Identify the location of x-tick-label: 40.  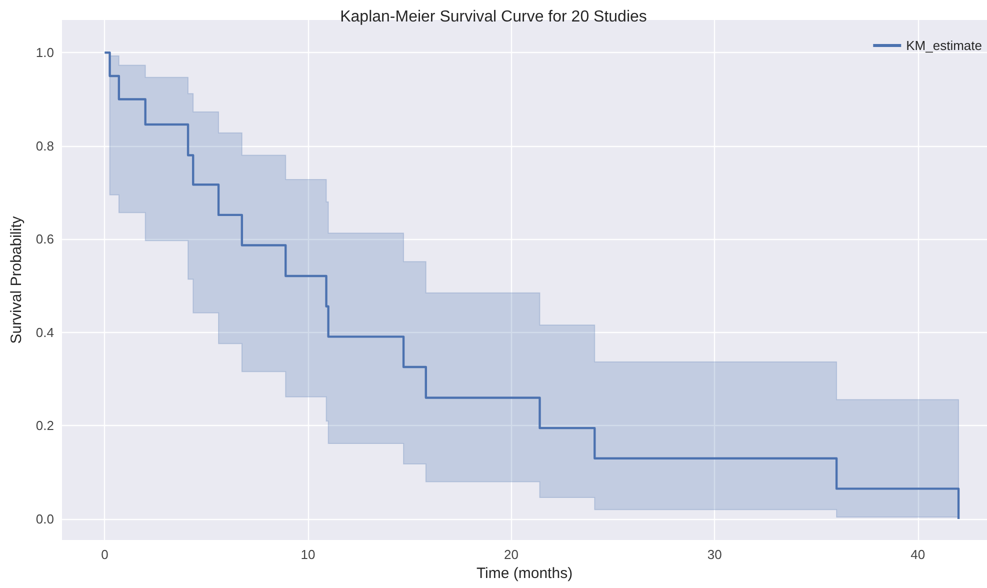
(918, 554).